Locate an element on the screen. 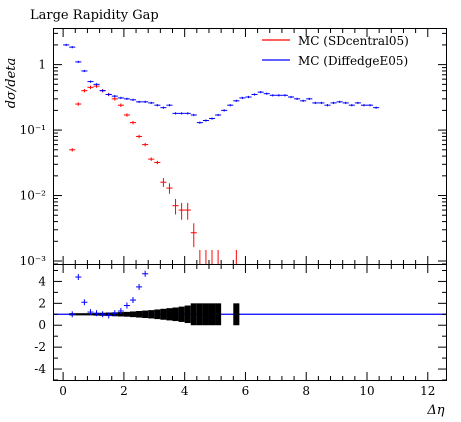  y-tick-label: 10⁻² is located at coordinates (33, 196).